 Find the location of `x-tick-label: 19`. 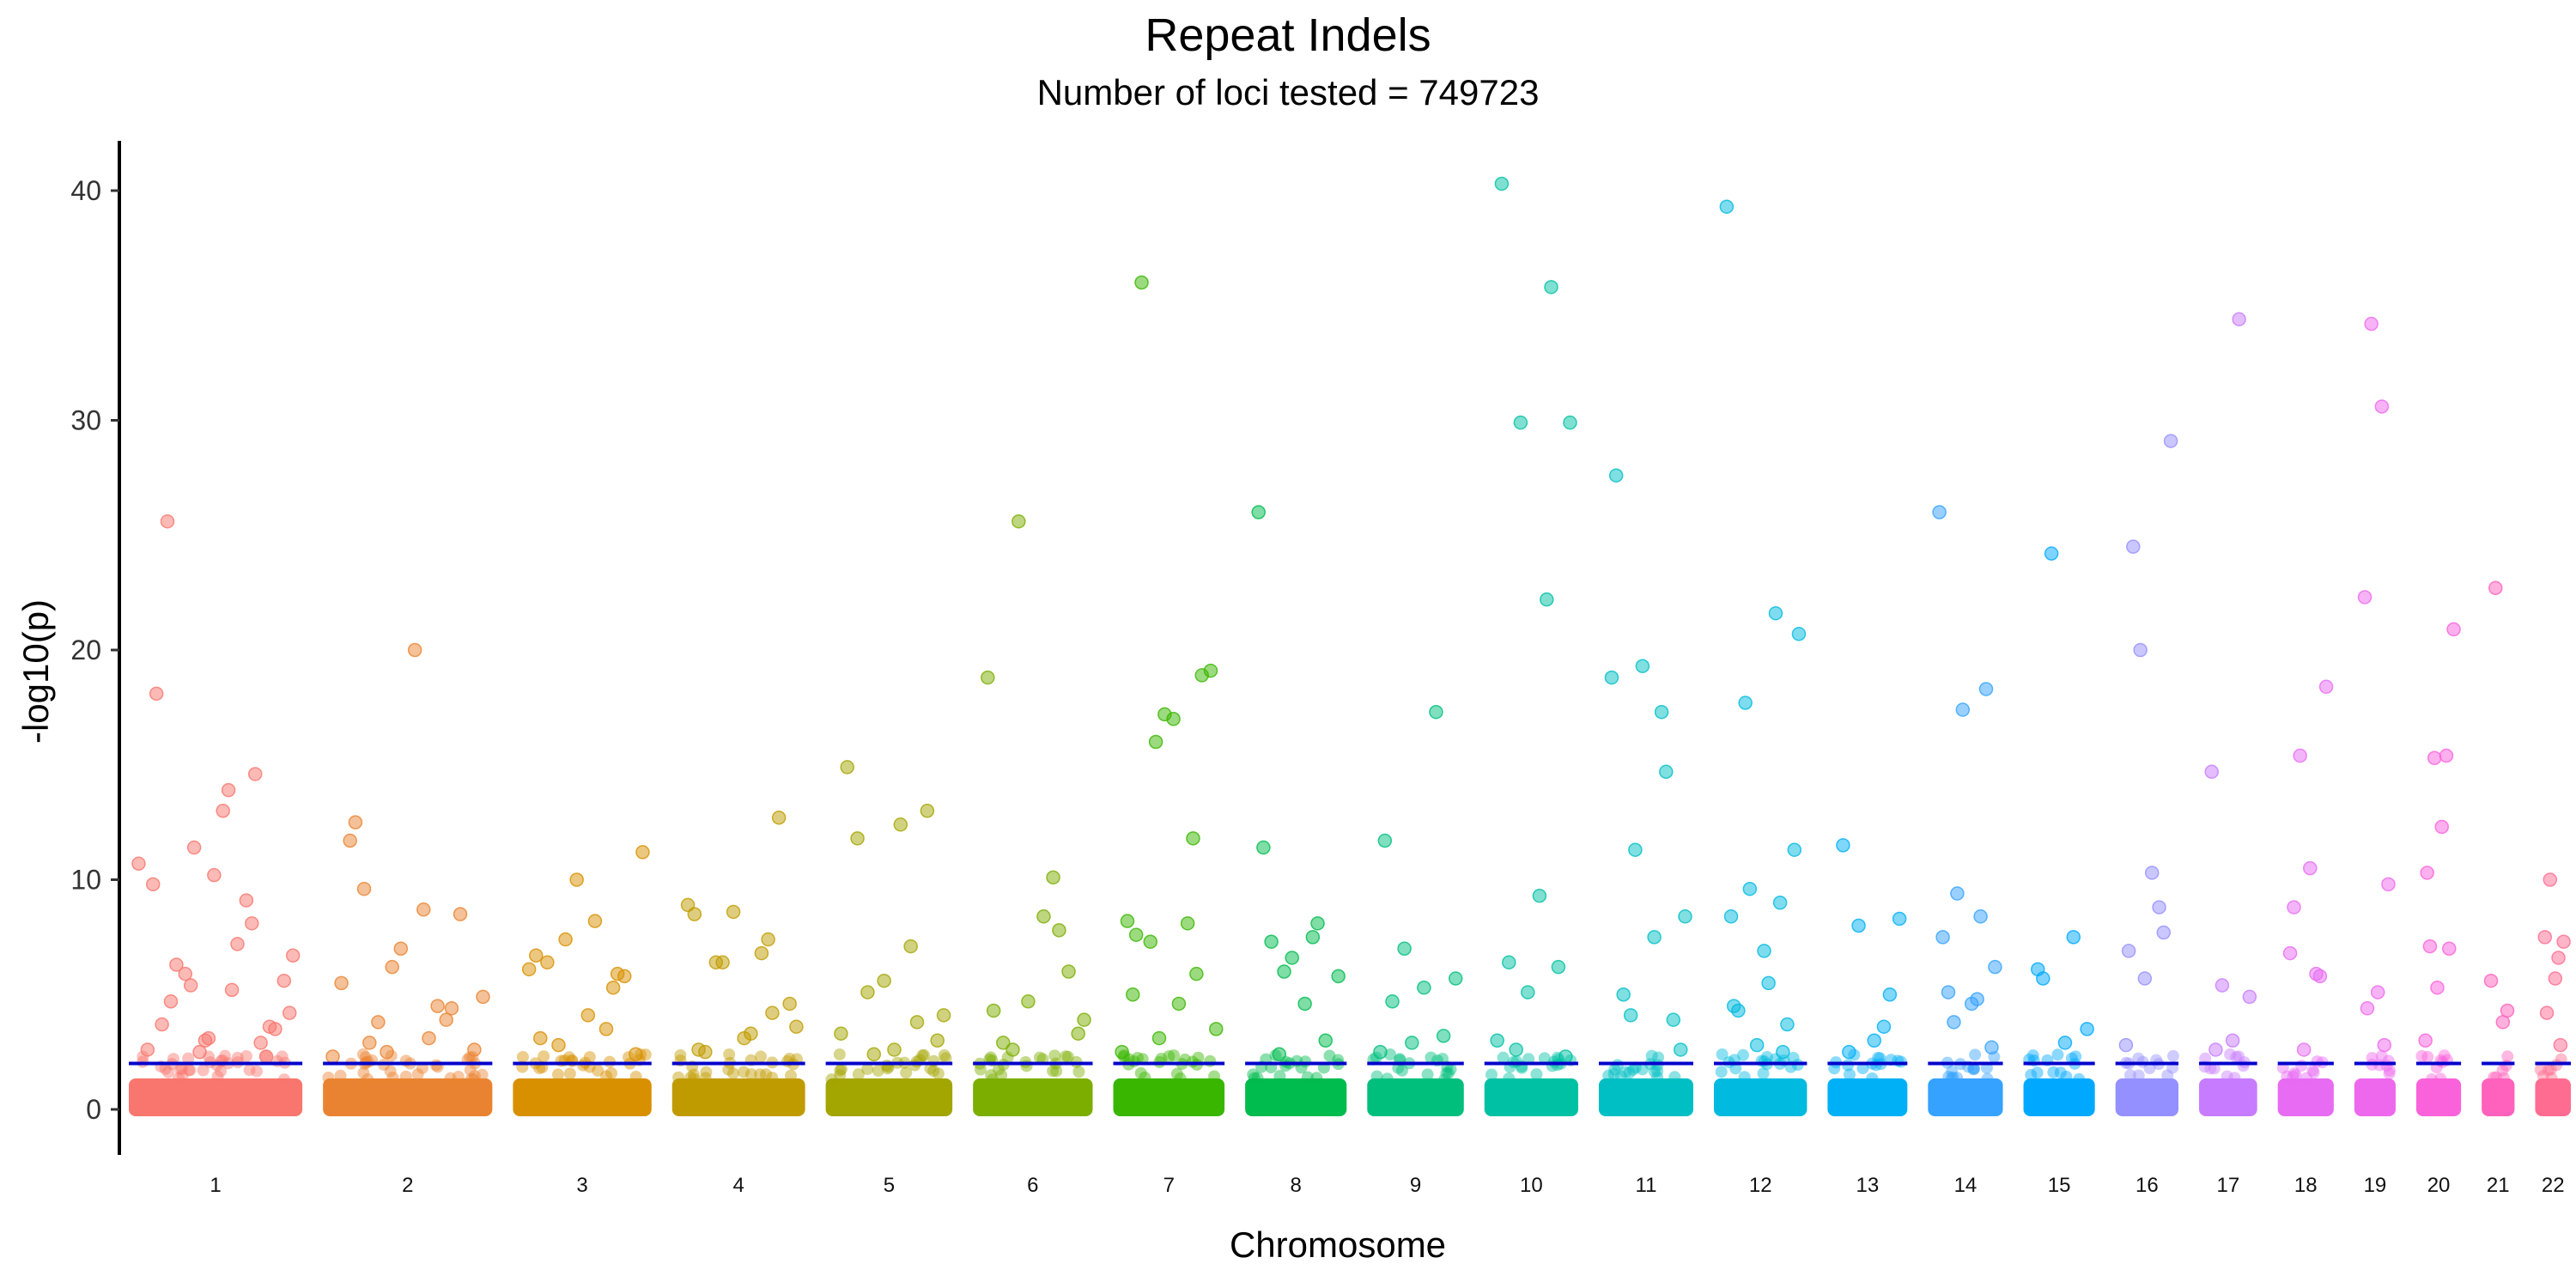

x-tick-label: 19 is located at coordinates (2375, 1185).